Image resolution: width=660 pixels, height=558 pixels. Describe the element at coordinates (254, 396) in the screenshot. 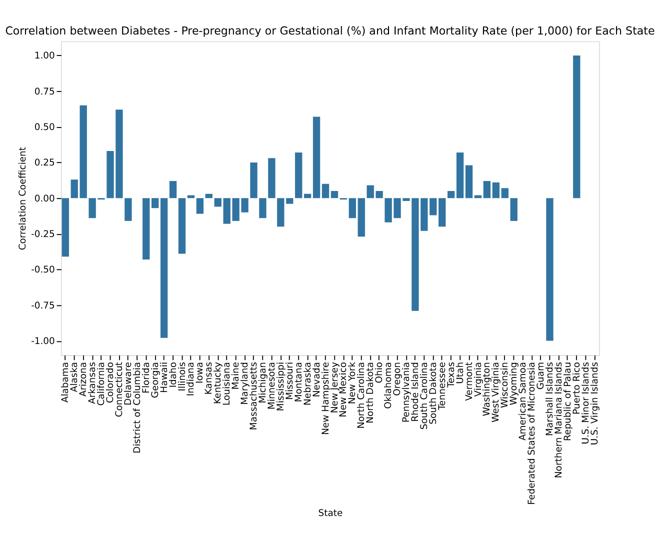

I see `x-tick-label: Massachusetts` at that location.